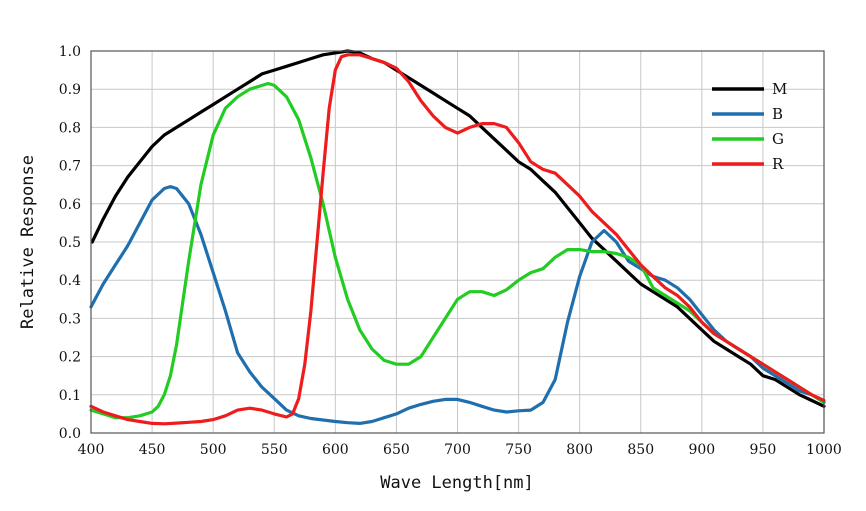  I want to click on y-tick-label: 0.3, so click(70, 319).